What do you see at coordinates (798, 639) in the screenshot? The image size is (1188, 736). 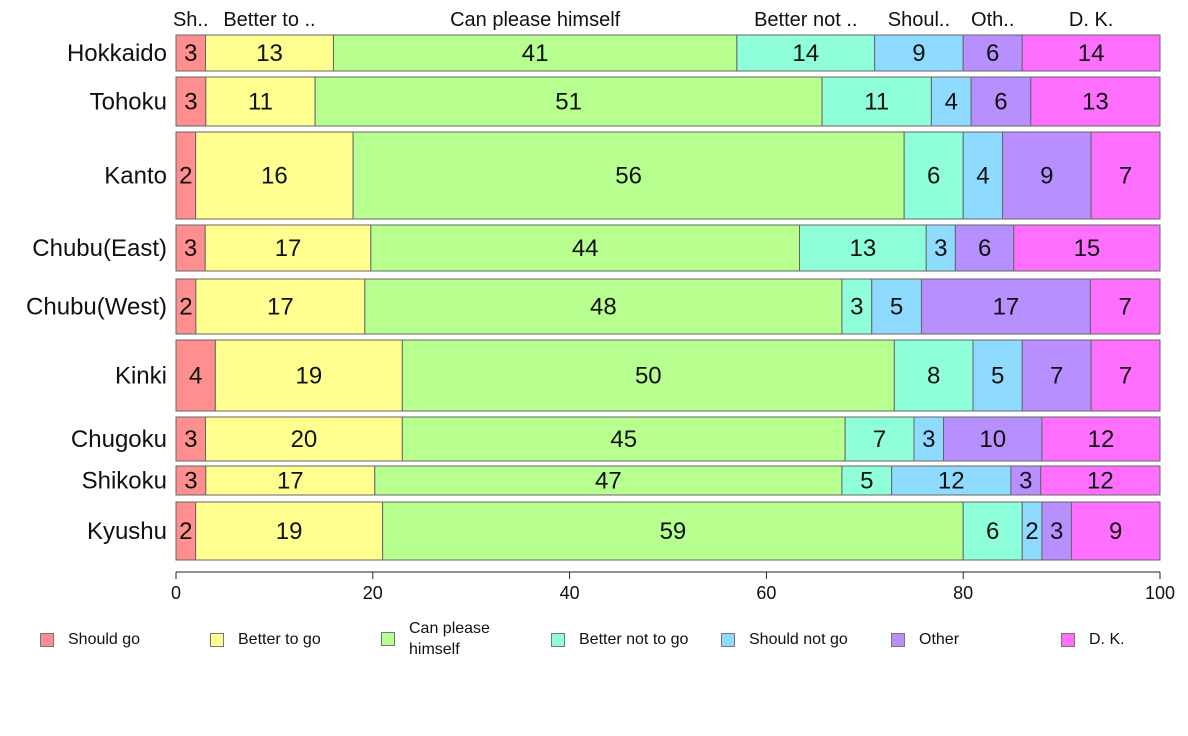 I see `legend-label: Should not go` at bounding box center [798, 639].